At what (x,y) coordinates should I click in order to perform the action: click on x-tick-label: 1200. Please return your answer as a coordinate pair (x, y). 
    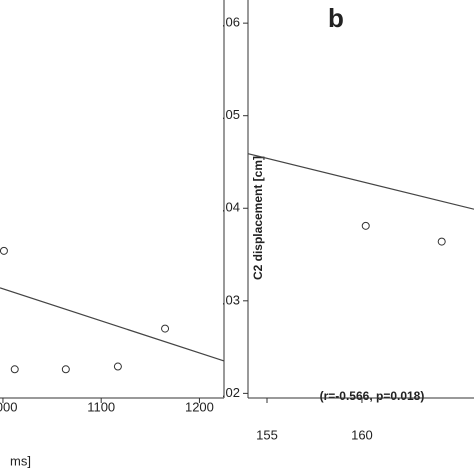
    Looking at the image, I should click on (199, 406).